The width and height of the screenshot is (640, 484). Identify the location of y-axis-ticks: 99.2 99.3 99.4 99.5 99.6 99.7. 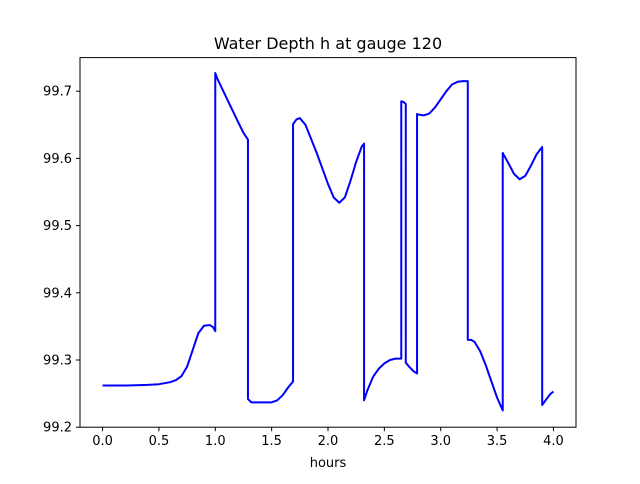
(61, 260).